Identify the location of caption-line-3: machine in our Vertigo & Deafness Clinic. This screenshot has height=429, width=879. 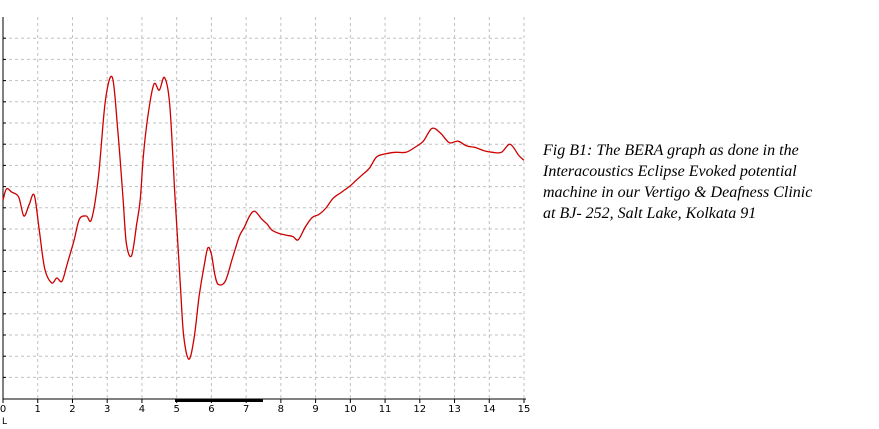
(678, 192).